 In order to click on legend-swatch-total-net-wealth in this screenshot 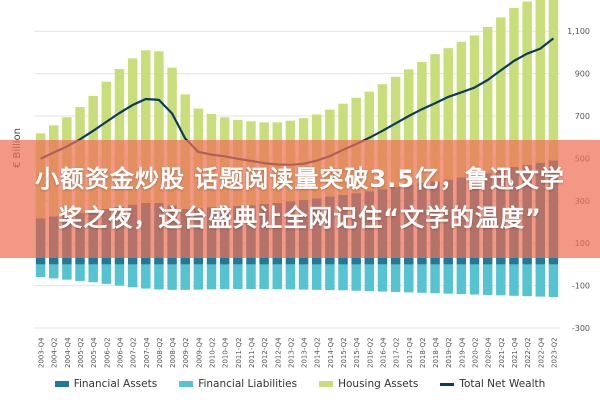, I will do `click(447, 384)`.